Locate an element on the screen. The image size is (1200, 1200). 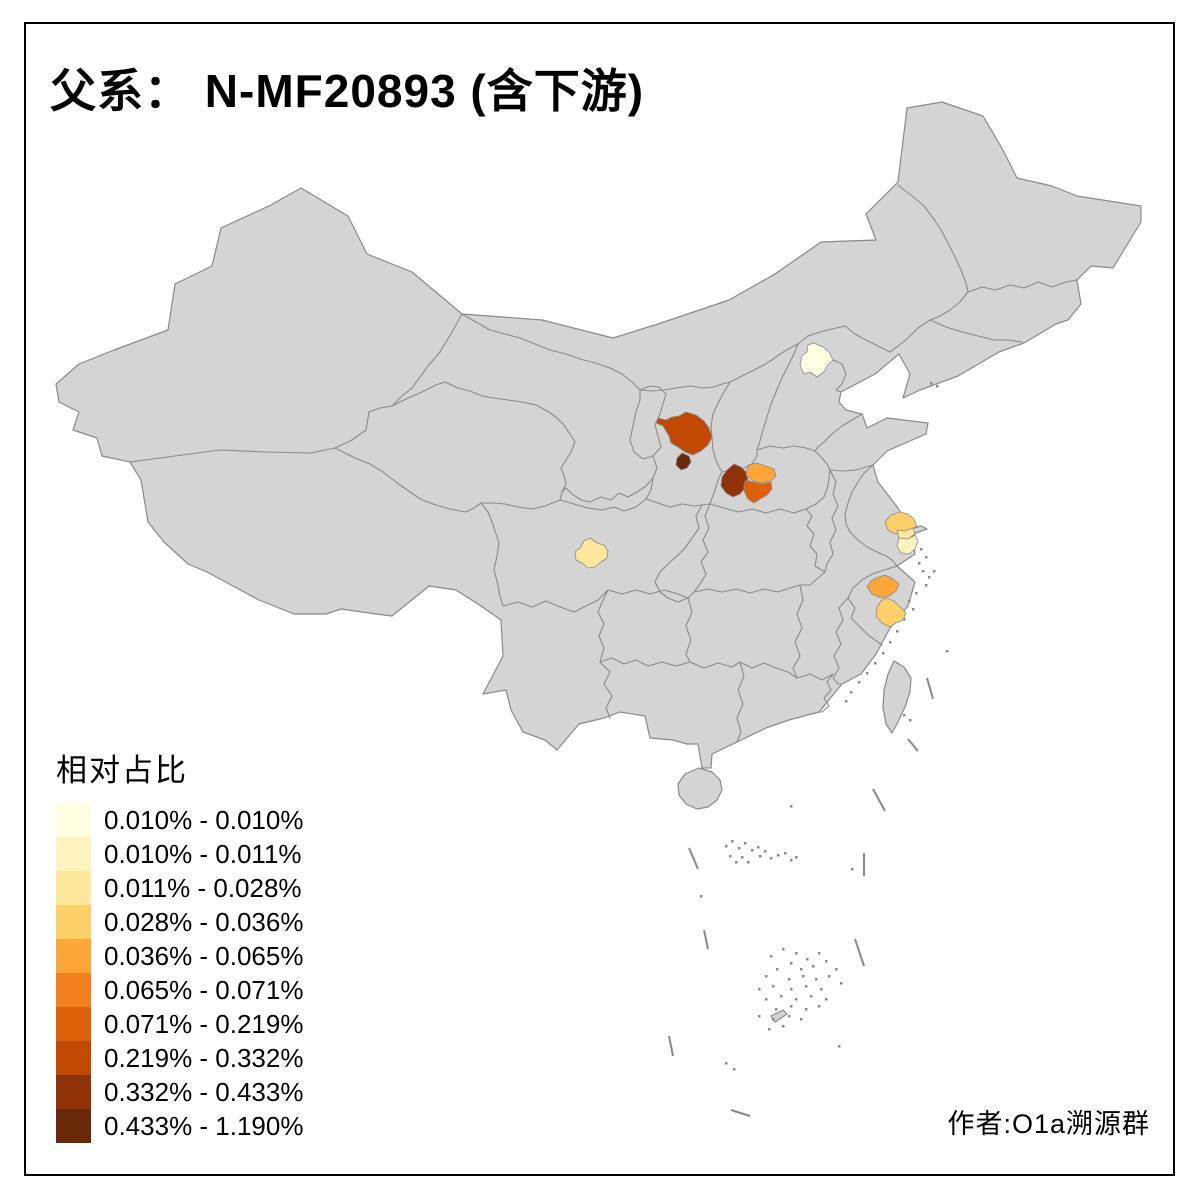
highlighted-regions is located at coordinates (746, 485).